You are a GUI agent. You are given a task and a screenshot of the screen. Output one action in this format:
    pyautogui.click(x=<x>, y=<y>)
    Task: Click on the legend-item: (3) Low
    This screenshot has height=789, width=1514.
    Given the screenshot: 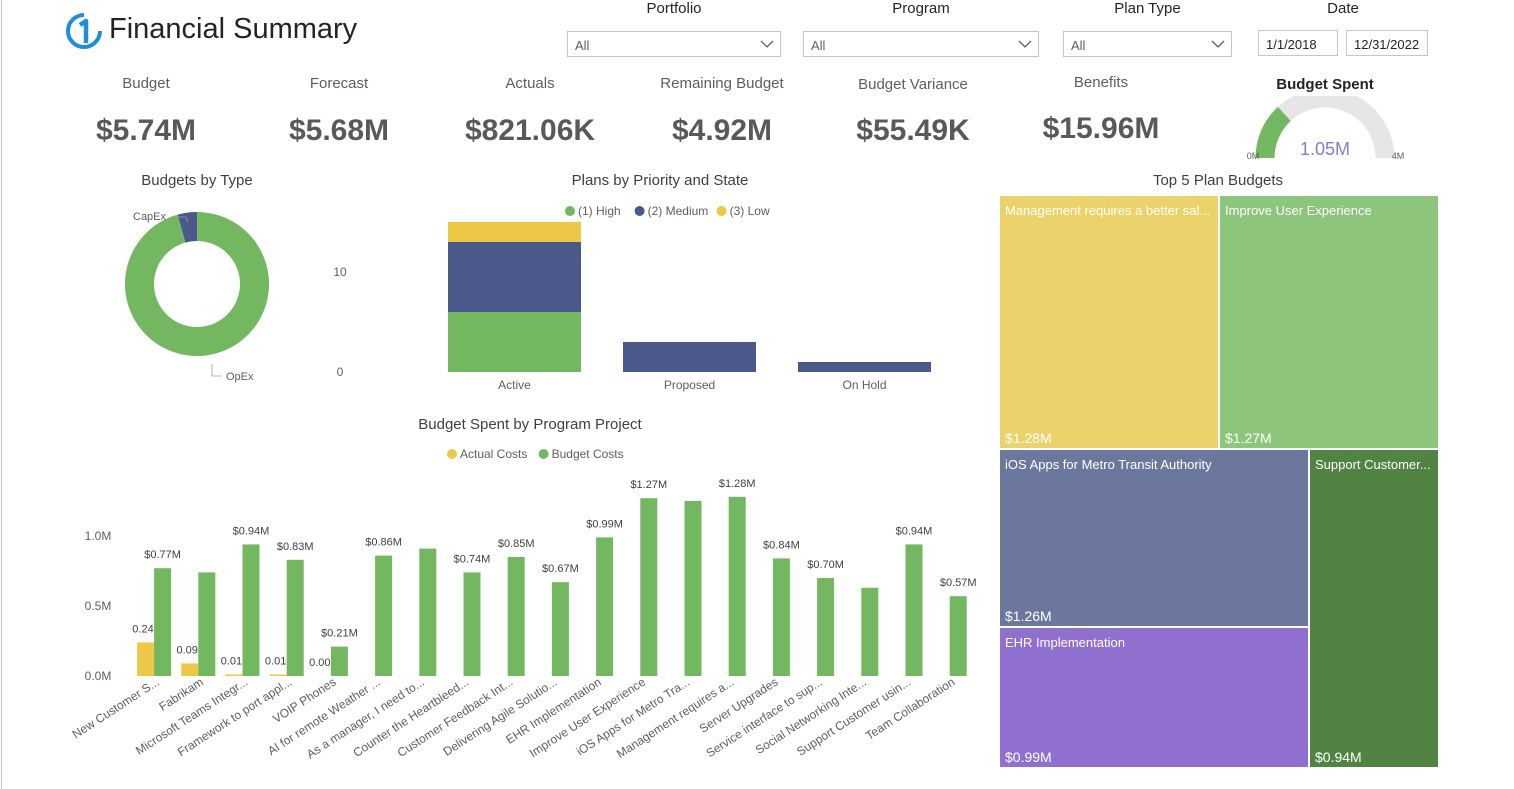 What is the action you would take?
    pyautogui.click(x=743, y=211)
    